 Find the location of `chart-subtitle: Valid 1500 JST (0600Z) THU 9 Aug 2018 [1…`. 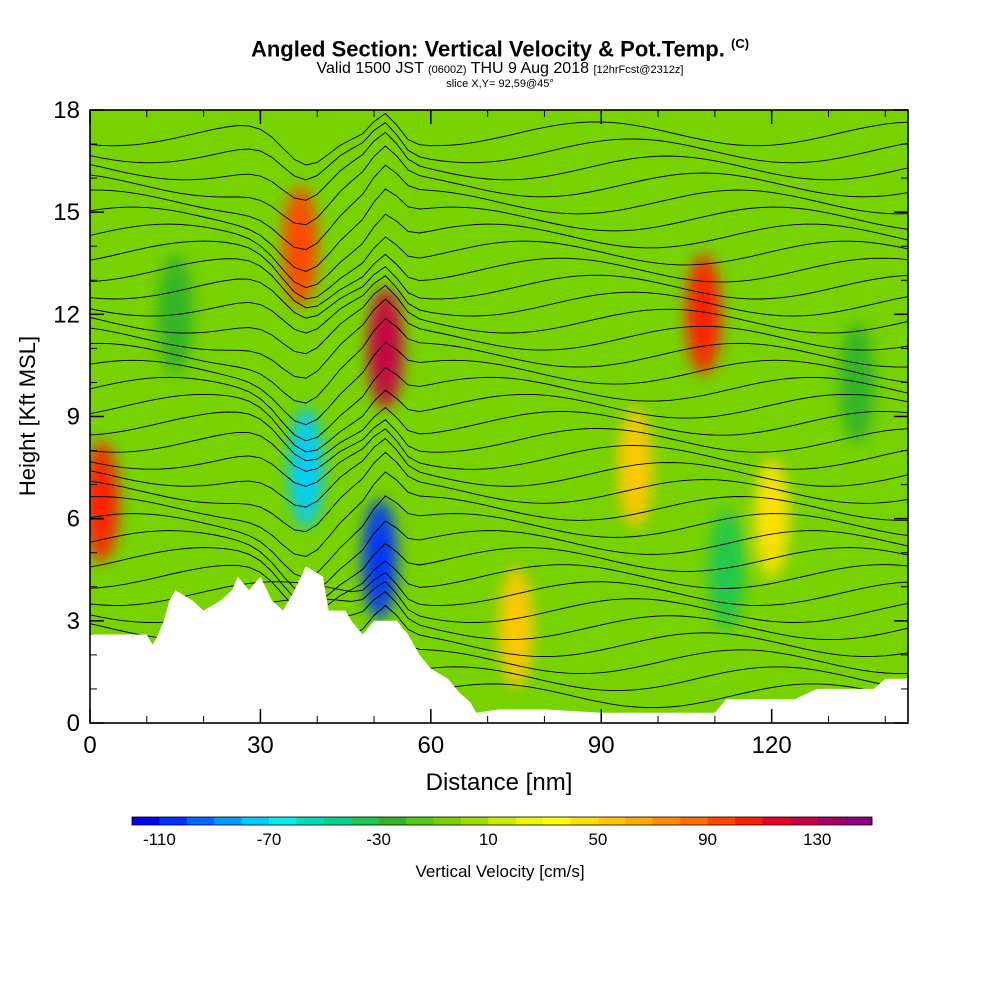

chart-subtitle: Valid 1500 JST (0600Z) THU 9 Aug 2018 [1… is located at coordinates (500, 68).